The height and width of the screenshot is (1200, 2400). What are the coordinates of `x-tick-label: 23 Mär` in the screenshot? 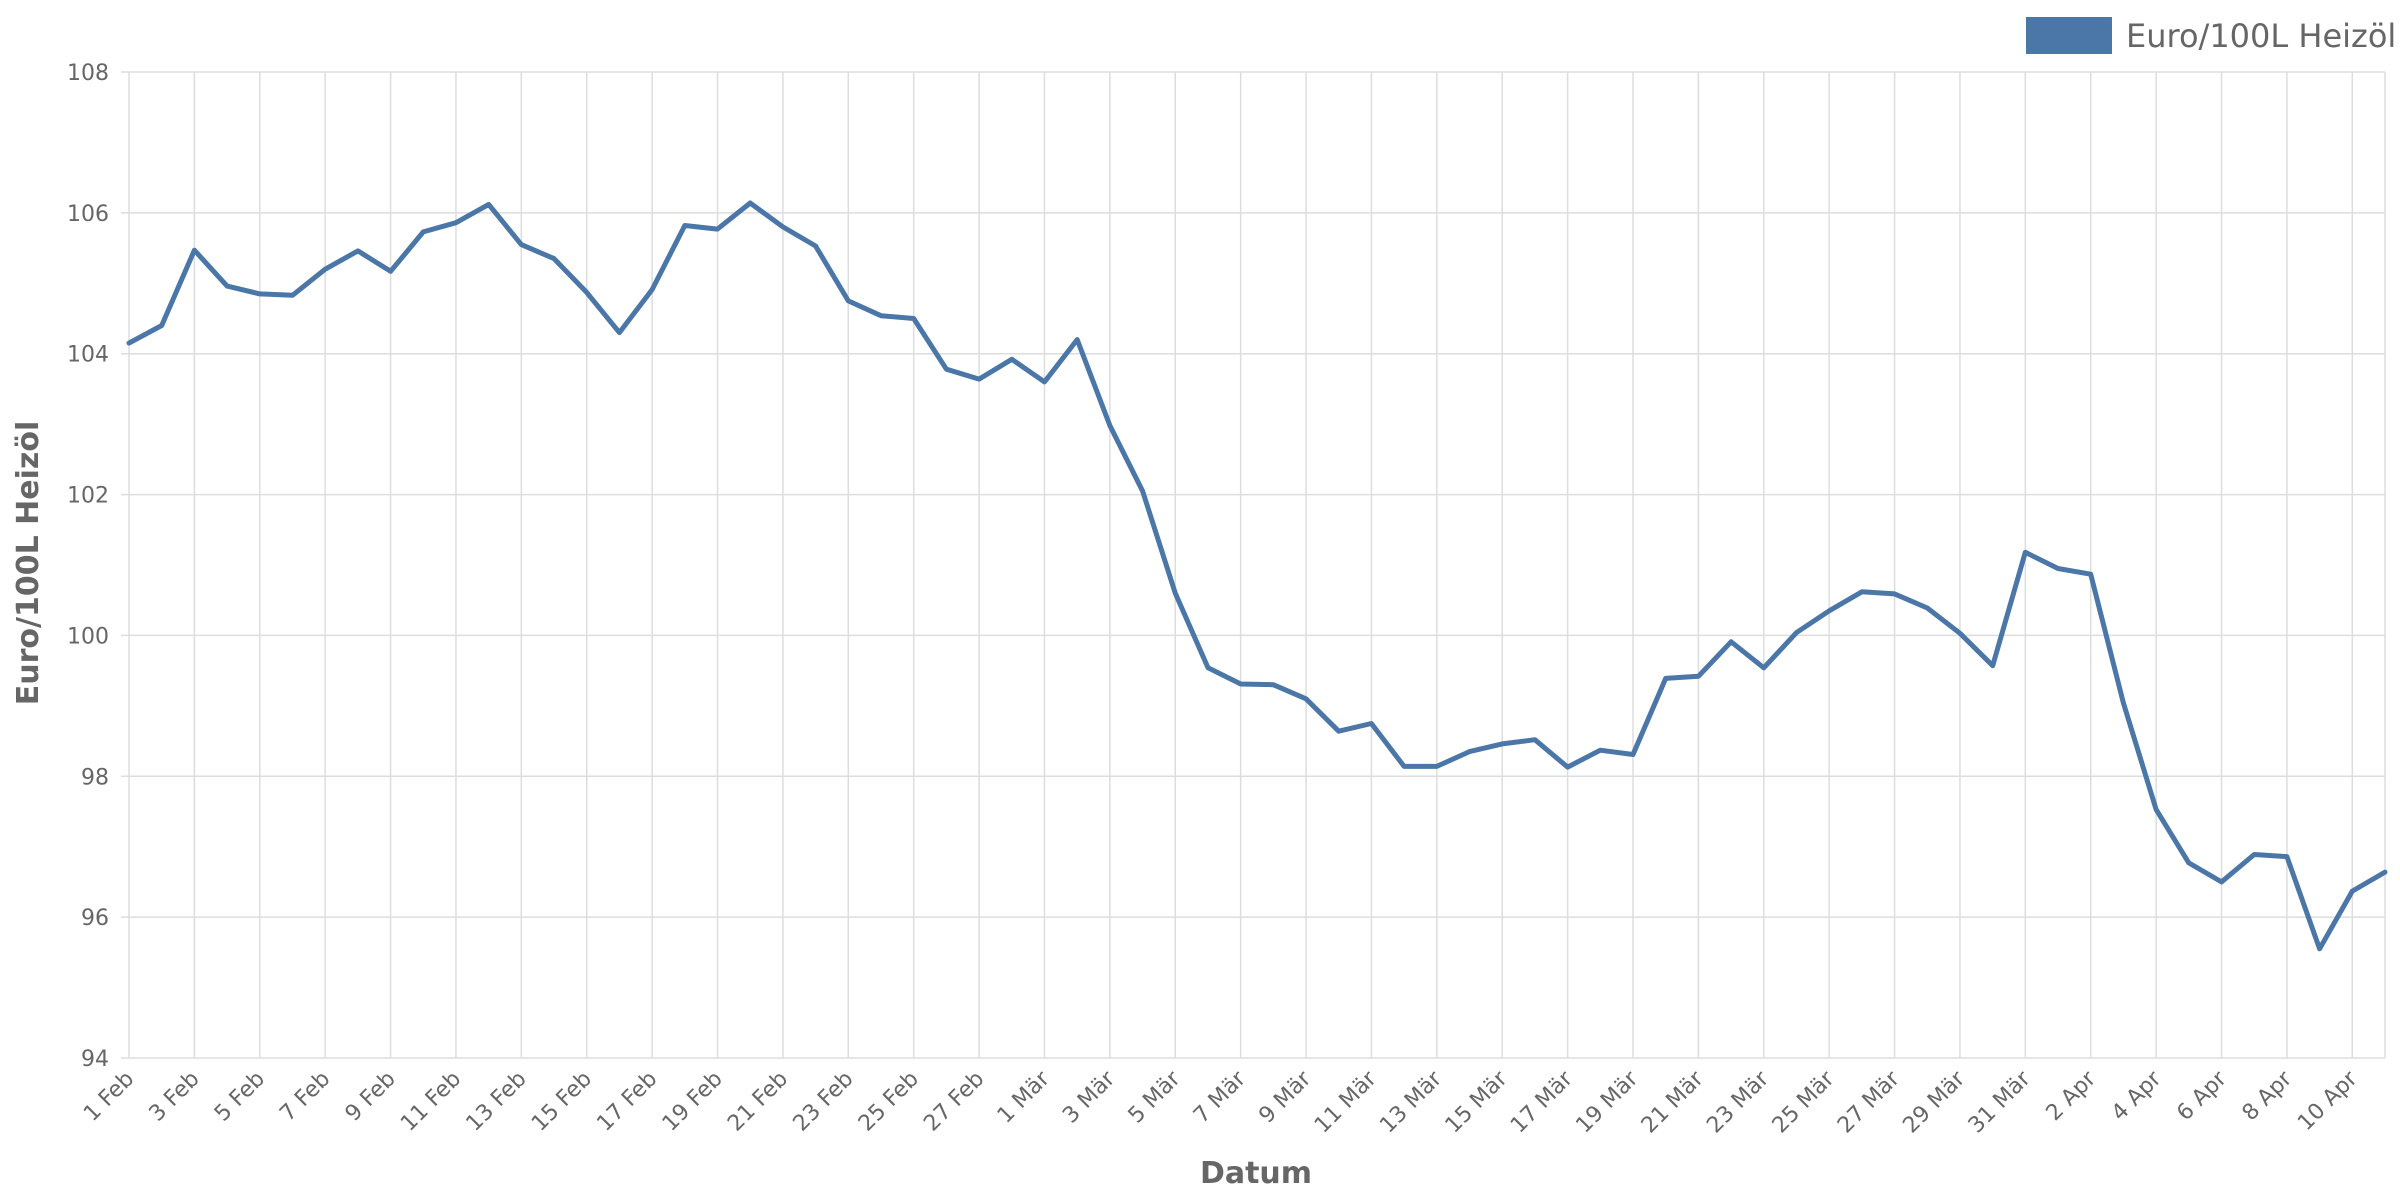 It's located at (1738, 1102).